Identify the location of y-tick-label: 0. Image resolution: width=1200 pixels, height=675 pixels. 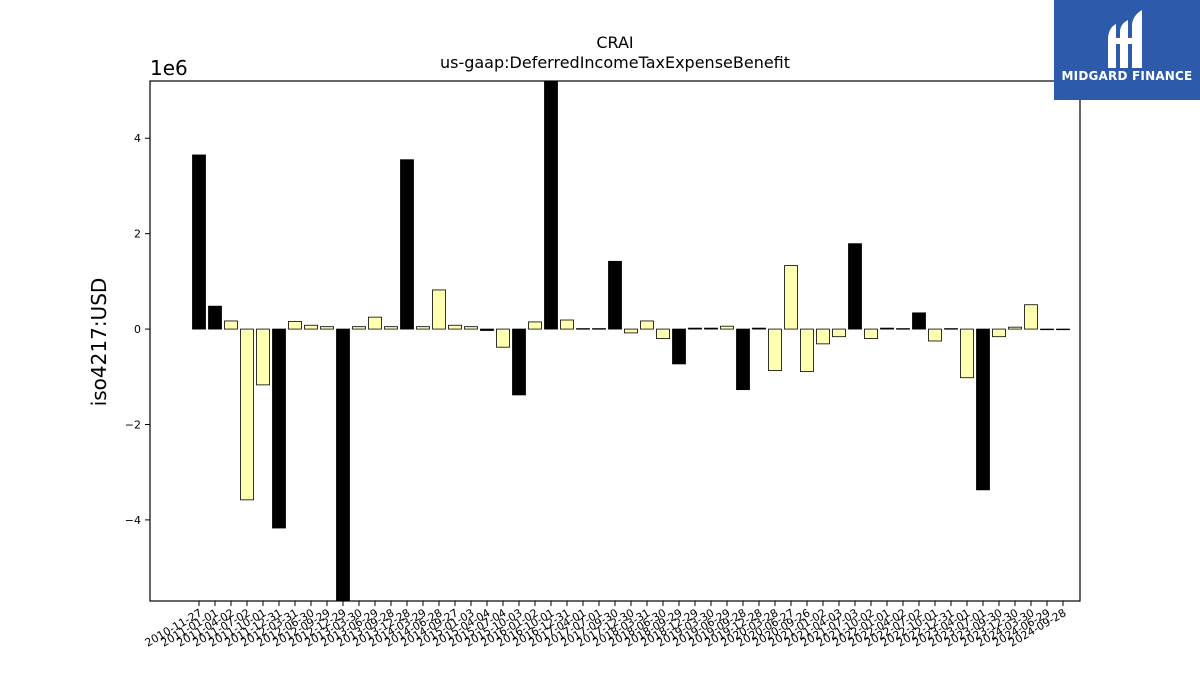
(137, 329).